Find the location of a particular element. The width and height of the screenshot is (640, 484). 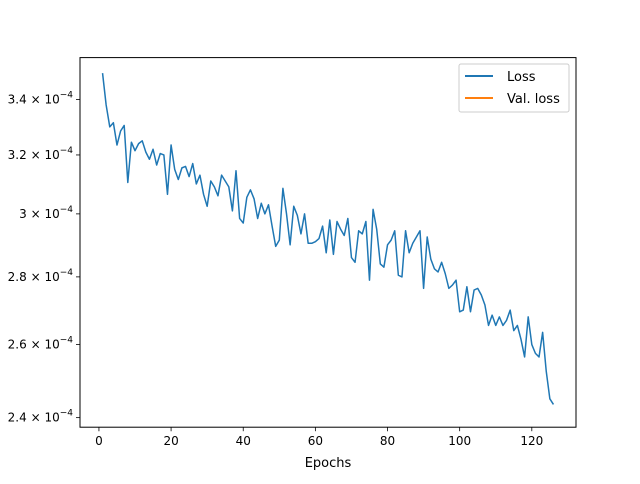

x-tick-label: 20 is located at coordinates (170, 441).